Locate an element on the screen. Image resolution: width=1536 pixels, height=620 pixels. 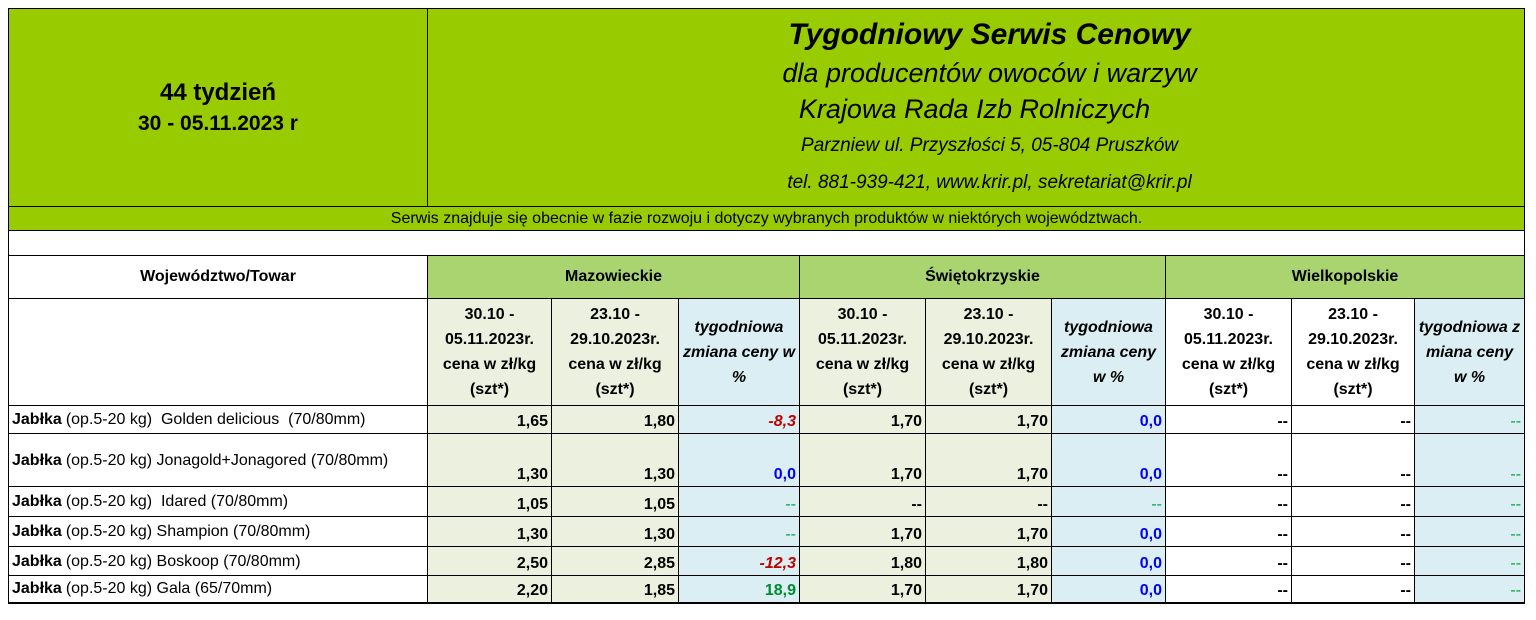
blank-cell is located at coordinates (766, 243).